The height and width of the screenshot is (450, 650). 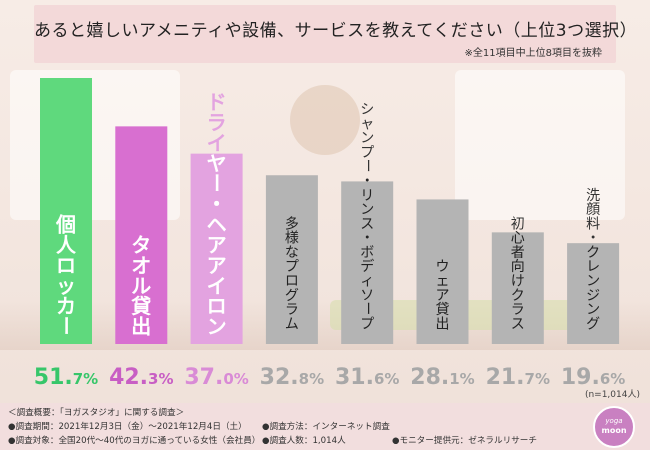 I want to click on survey-provider: ●モニター提供元：ゼネラルリサーチ, so click(x=464, y=441).